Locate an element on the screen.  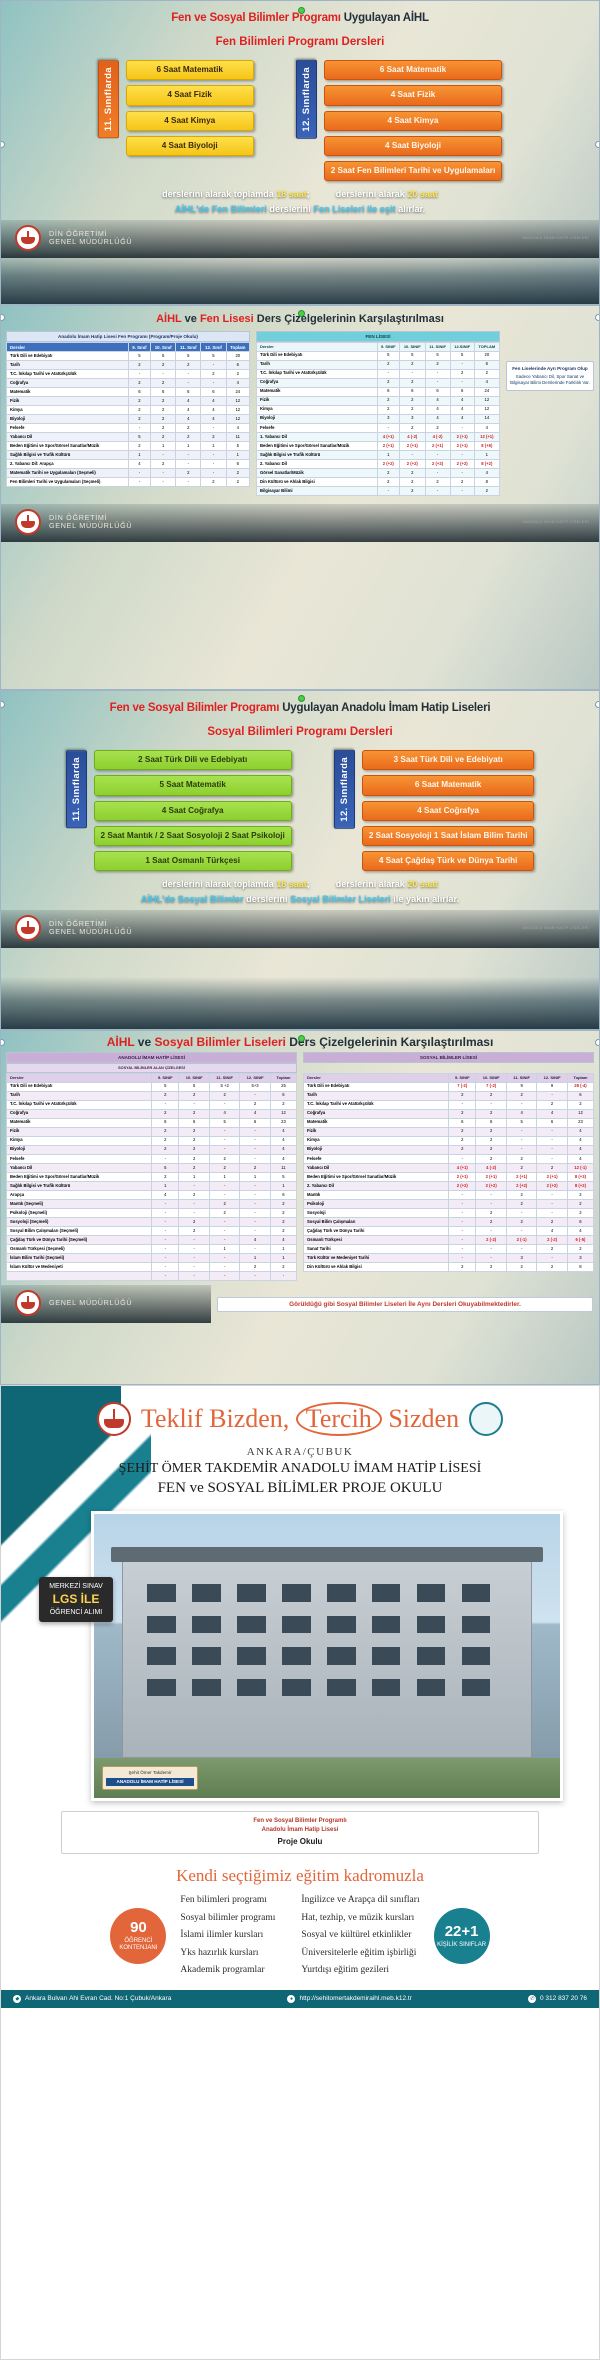
row-label: Sosyal Bilim Çalışmaları (Seçmeli) is located at coordinates (79, 1231).